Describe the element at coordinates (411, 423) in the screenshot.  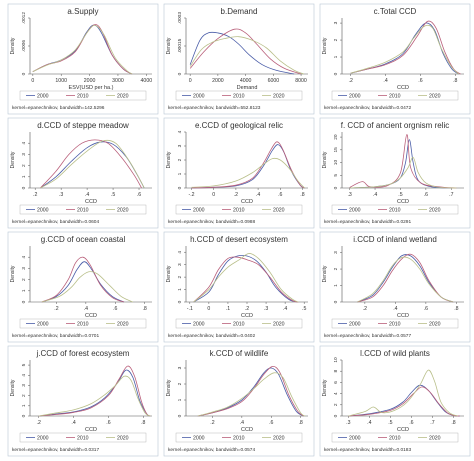
I see `x-tick-label: .6` at that location.